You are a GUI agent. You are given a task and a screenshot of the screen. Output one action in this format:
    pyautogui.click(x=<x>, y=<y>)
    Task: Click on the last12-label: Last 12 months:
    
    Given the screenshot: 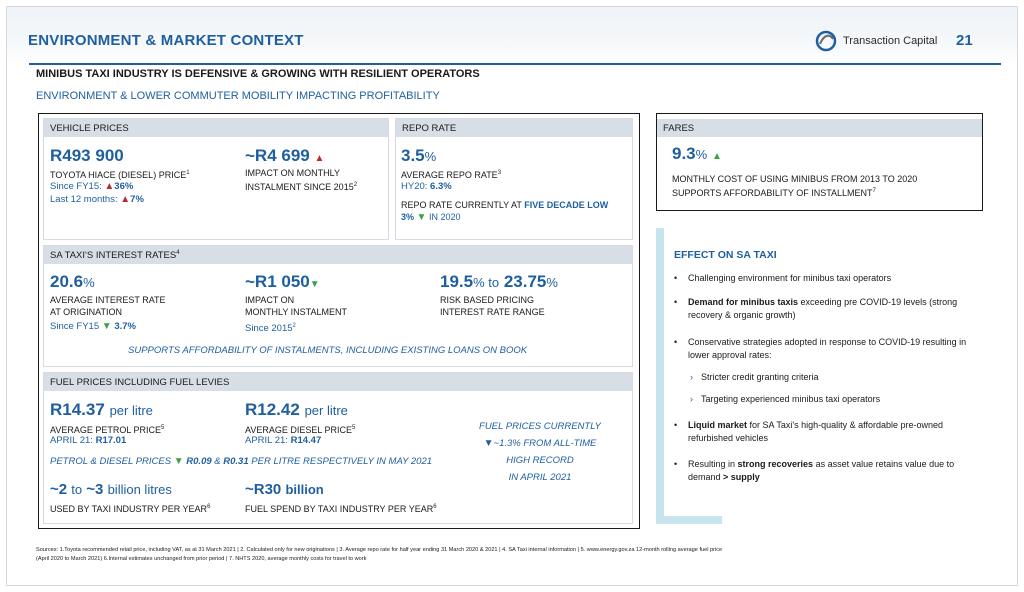 What is the action you would take?
    pyautogui.click(x=84, y=199)
    